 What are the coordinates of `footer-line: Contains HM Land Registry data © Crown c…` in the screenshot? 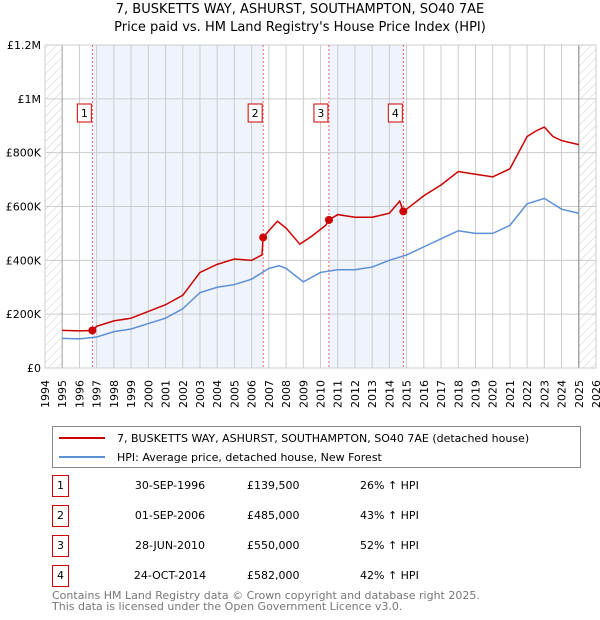 It's located at (266, 595).